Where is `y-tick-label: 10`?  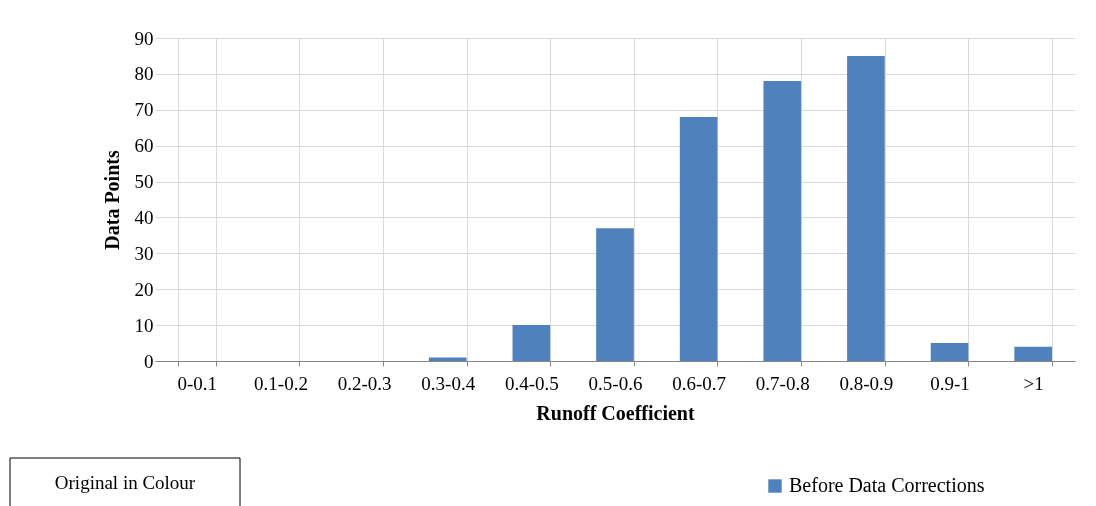
y-tick-label: 10 is located at coordinates (144, 325).